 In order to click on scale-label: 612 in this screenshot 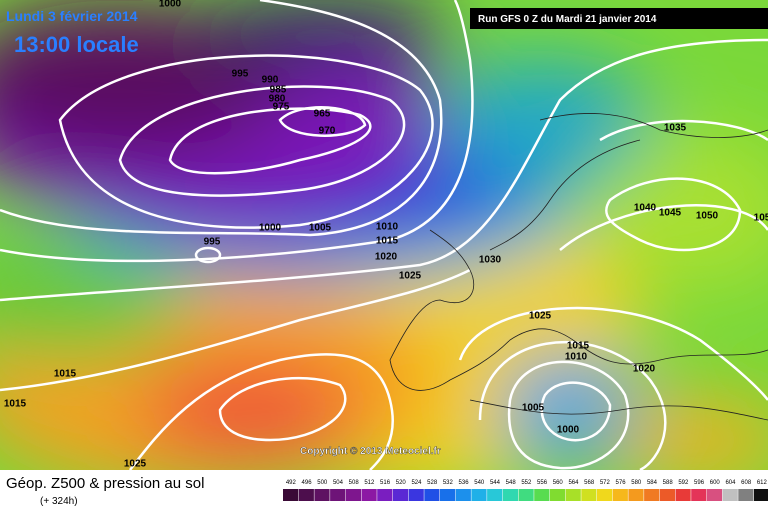, I will do `click(762, 483)`.